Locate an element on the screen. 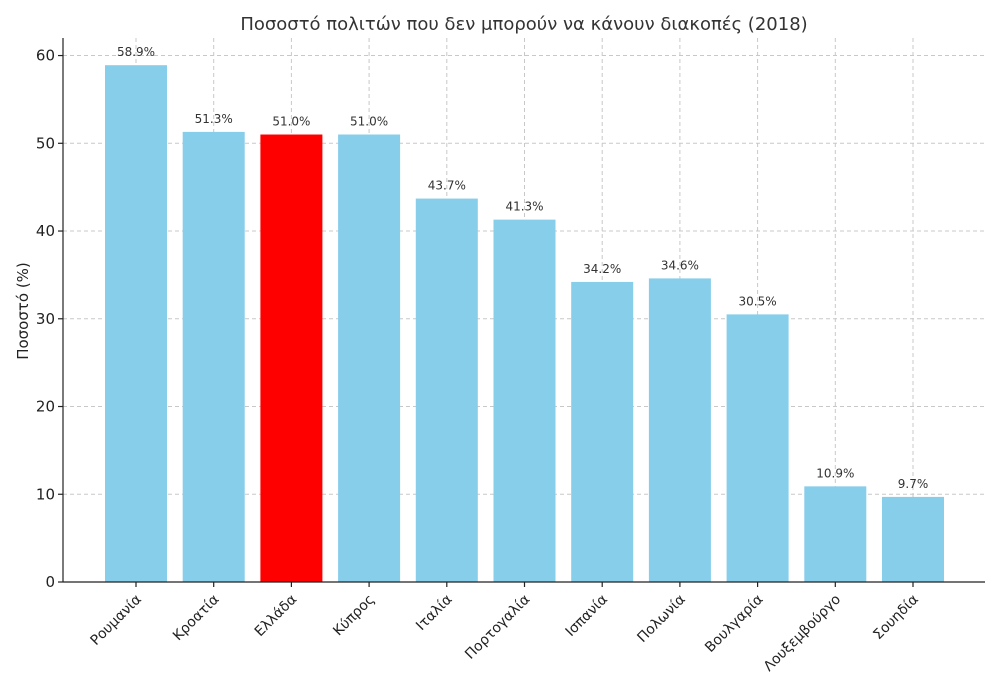 The image size is (1000, 700). x-tick-label: Κύπρος is located at coordinates (354, 616).